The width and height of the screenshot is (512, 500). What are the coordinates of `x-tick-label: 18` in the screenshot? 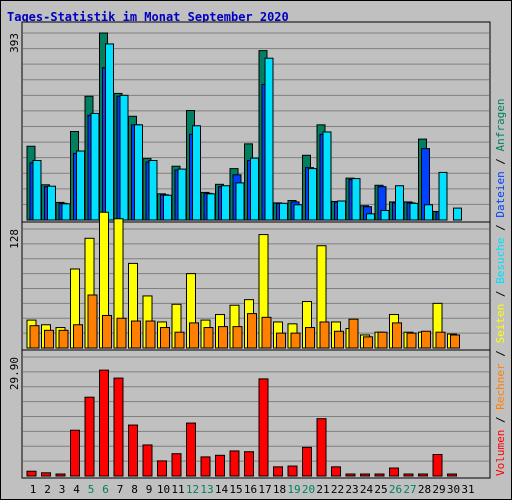 It's located at (279, 489).